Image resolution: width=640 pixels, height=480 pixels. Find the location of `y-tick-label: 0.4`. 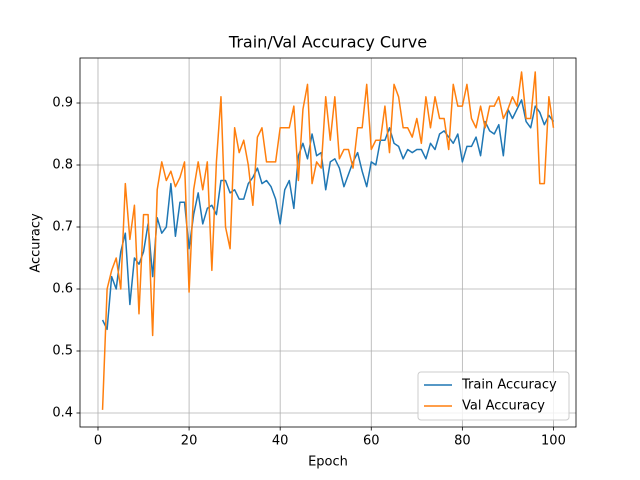

y-tick-label: 0.4 is located at coordinates (62, 412).